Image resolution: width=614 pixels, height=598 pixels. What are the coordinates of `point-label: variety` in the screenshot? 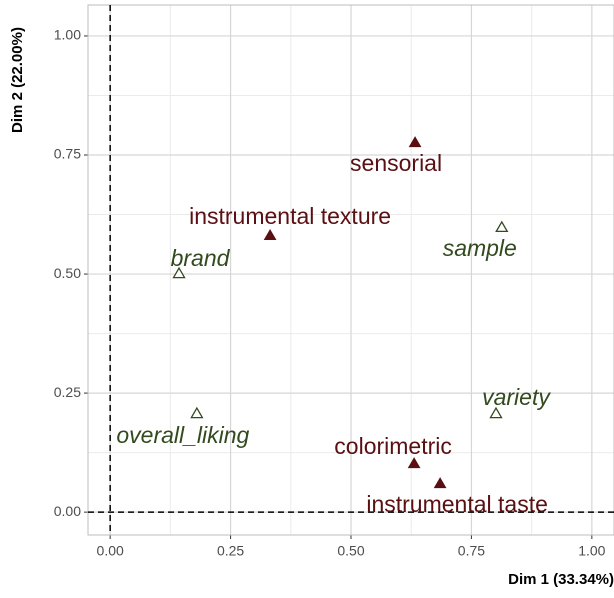 It's located at (516, 397).